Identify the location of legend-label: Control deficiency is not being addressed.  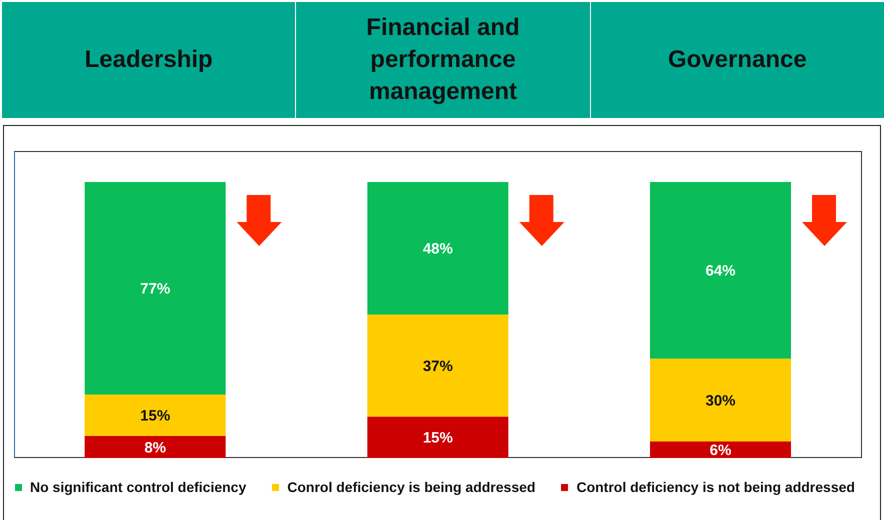
(715, 487).